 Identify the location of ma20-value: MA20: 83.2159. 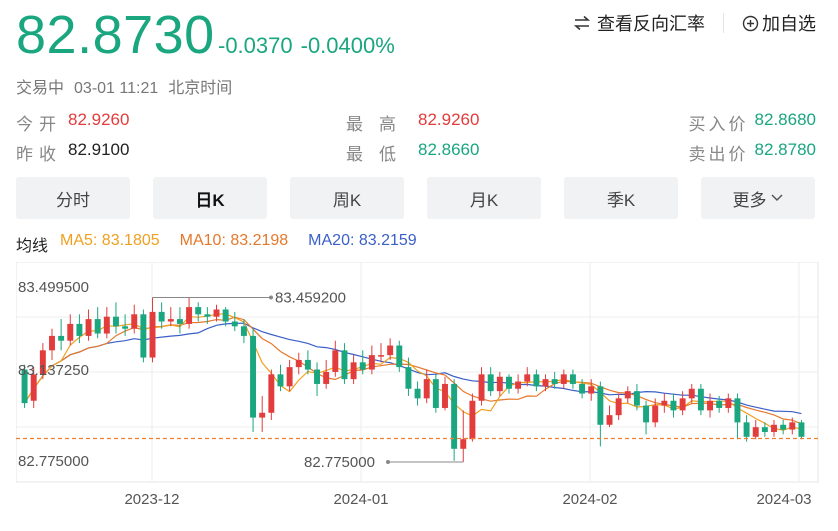
(362, 240).